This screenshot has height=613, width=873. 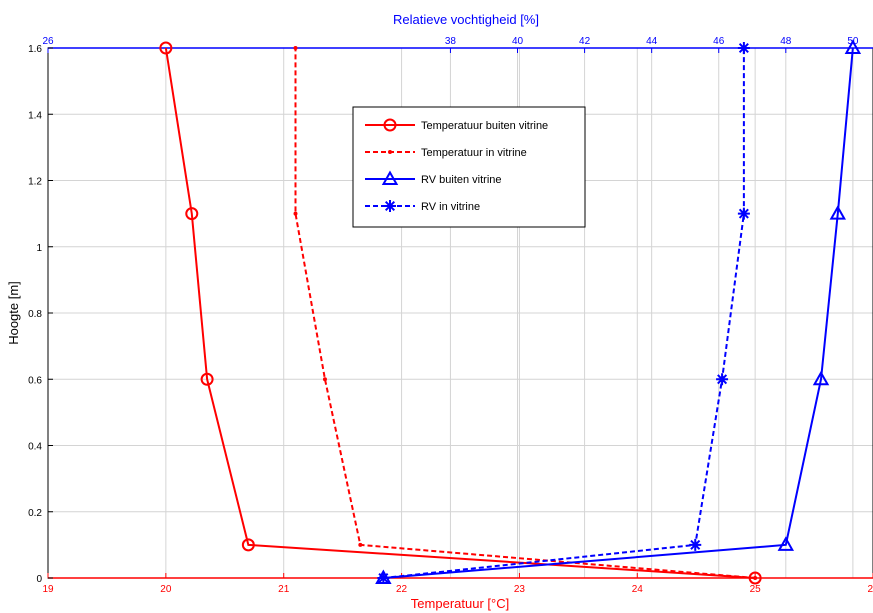 I want to click on x-tick-label: 22, so click(x=402, y=589).